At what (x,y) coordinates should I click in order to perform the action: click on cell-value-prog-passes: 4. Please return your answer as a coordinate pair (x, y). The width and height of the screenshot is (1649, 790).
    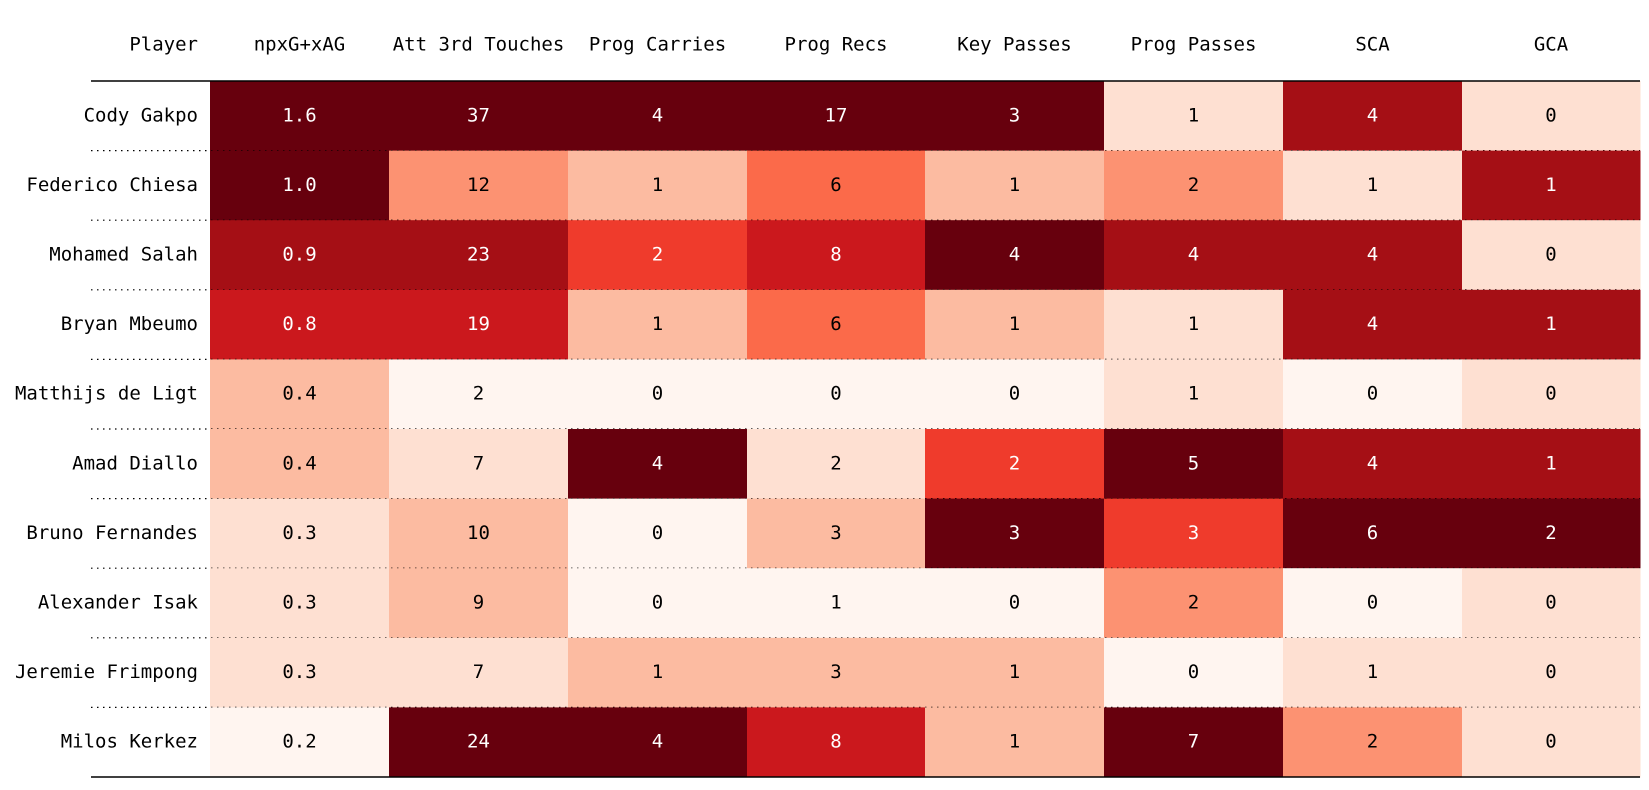
    Looking at the image, I should click on (1193, 255).